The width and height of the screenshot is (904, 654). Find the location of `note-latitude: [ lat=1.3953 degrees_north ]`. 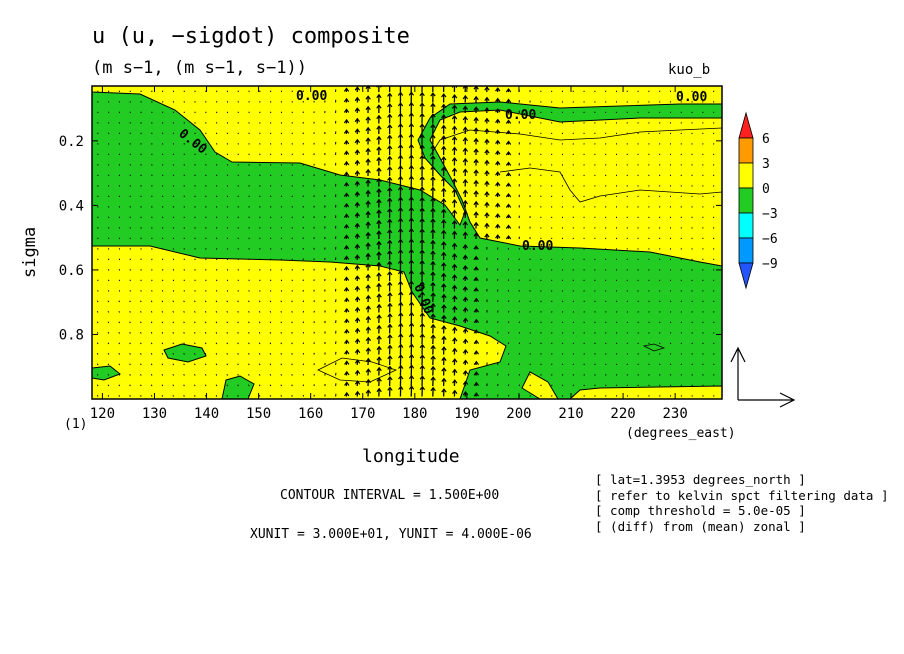

note-latitude: [ lat=1.3953 degrees_north ] is located at coordinates (700, 479).